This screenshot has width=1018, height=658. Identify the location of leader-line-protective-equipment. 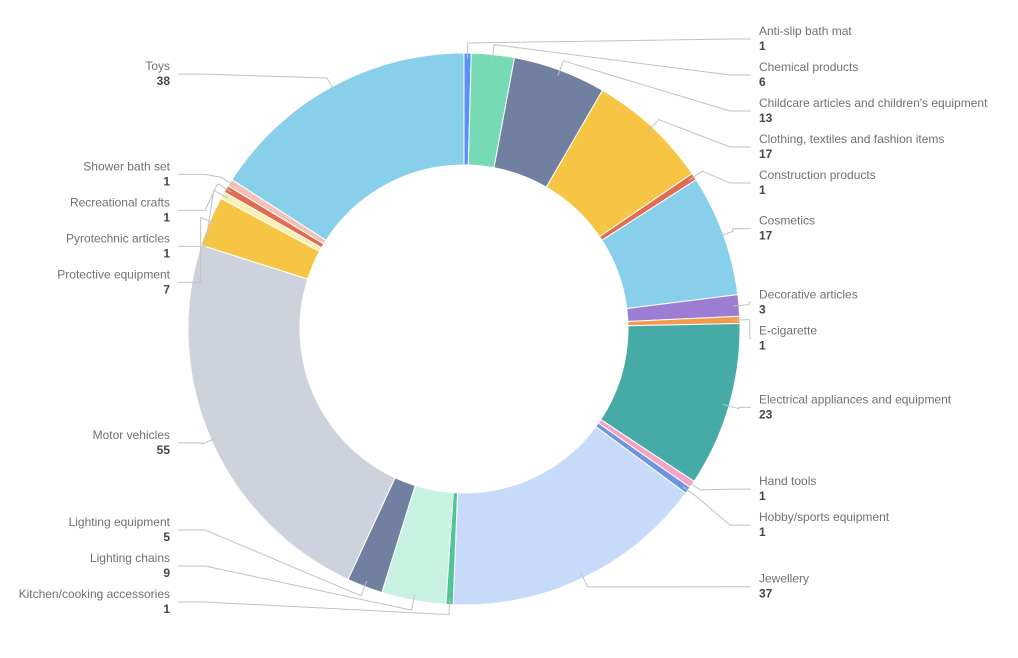
(197, 249).